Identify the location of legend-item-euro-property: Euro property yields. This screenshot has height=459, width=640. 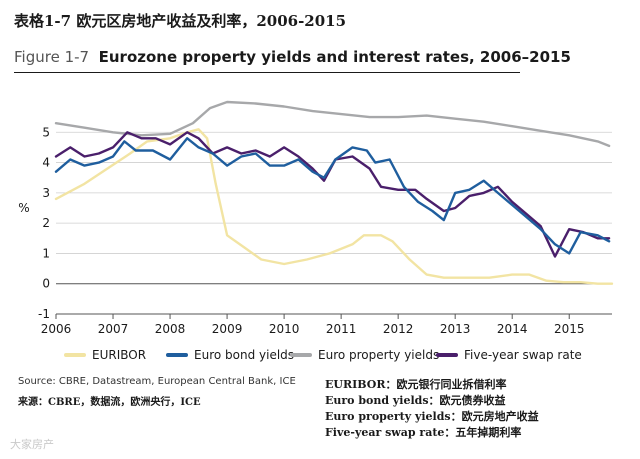
(364, 355).